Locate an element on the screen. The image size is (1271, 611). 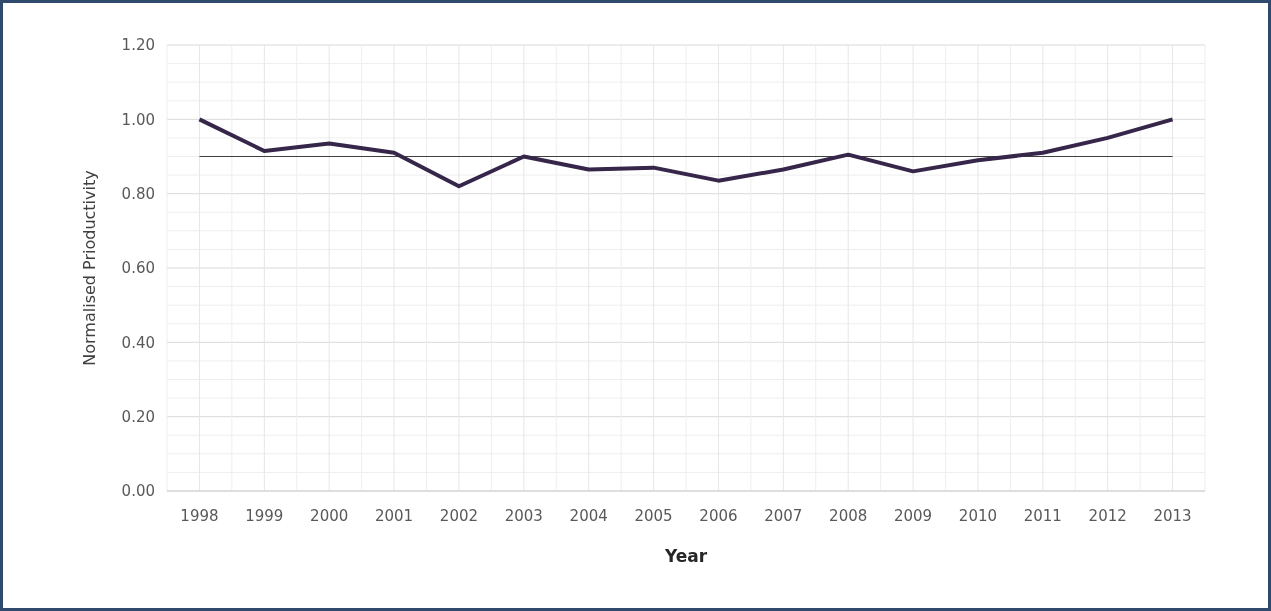
x-tick-label: 2004 is located at coordinates (588, 516).